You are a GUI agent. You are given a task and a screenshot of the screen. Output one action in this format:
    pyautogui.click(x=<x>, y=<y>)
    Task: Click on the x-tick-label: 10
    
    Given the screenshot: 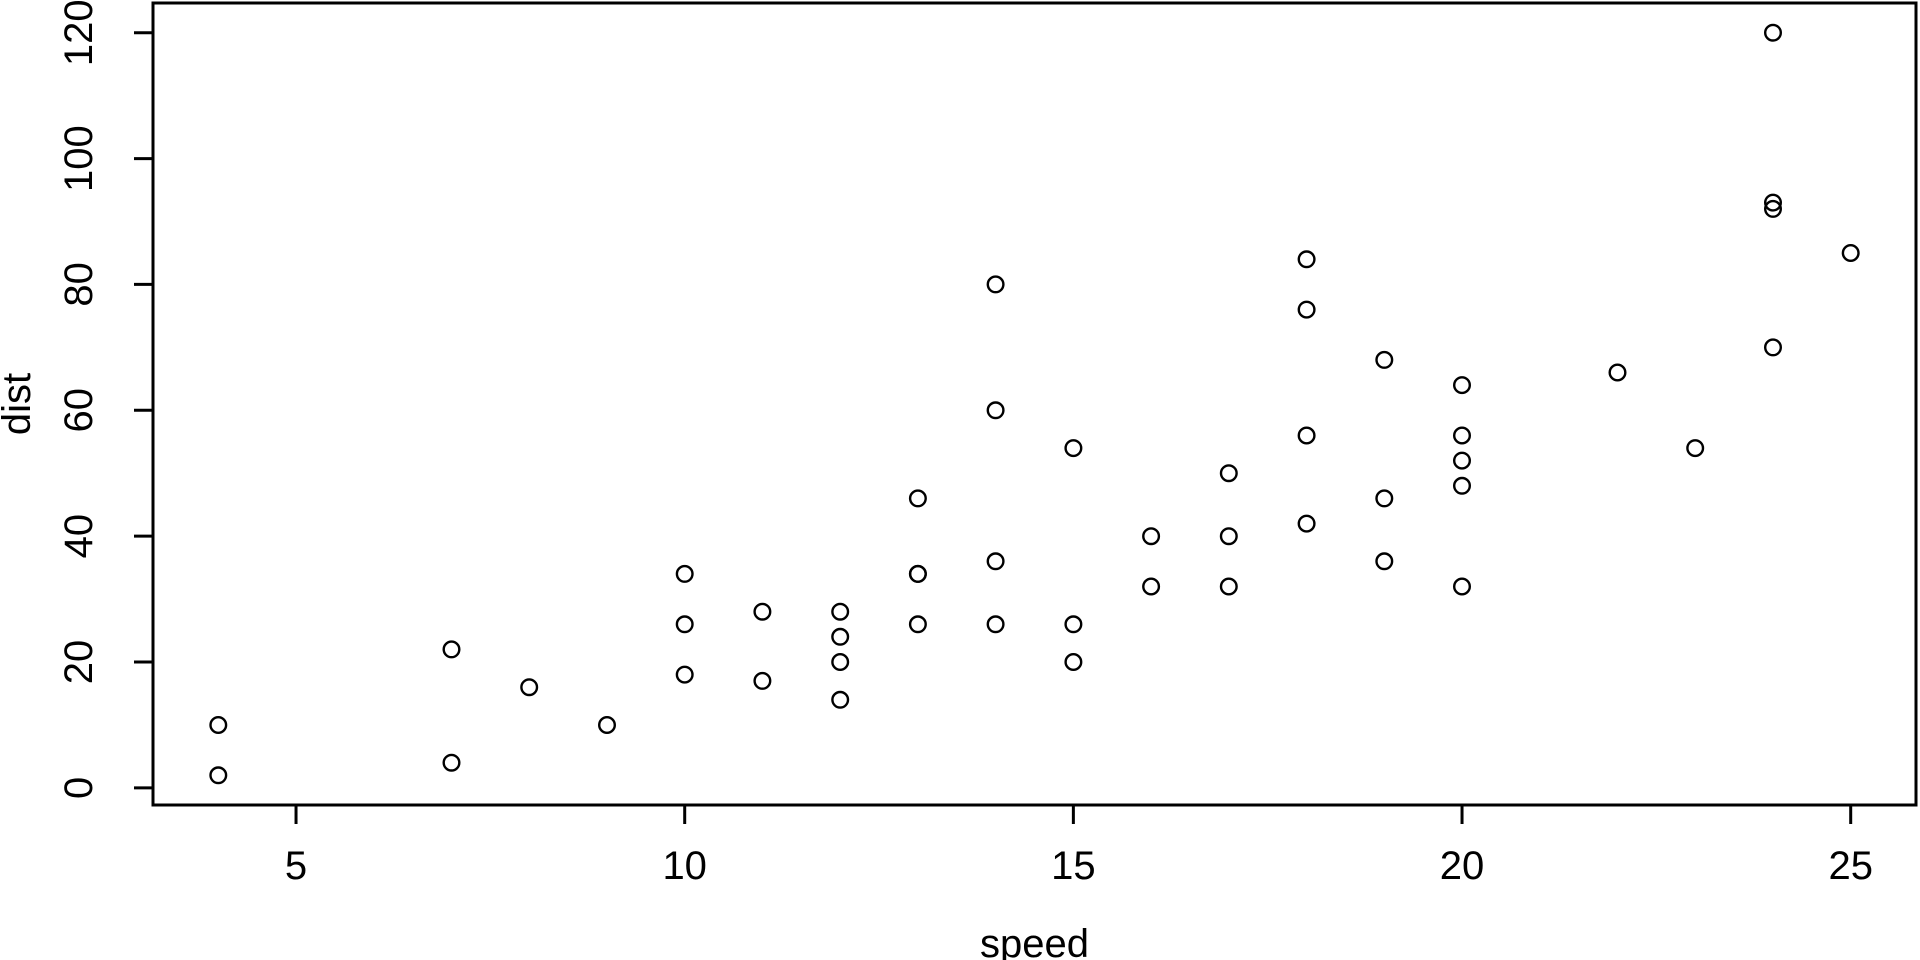 What is the action you would take?
    pyautogui.click(x=684, y=866)
    